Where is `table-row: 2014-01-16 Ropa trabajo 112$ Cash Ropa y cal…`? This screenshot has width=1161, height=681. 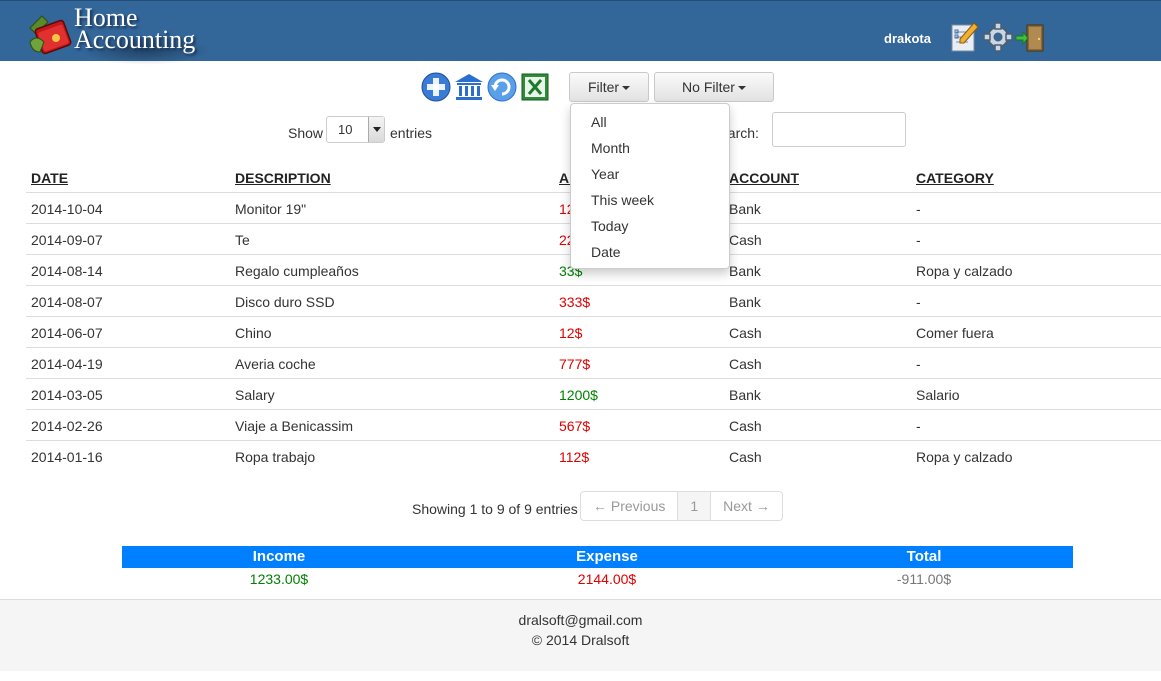
table-row: 2014-01-16 Ropa trabajo 112$ Cash Ropa y cal… is located at coordinates (593, 456).